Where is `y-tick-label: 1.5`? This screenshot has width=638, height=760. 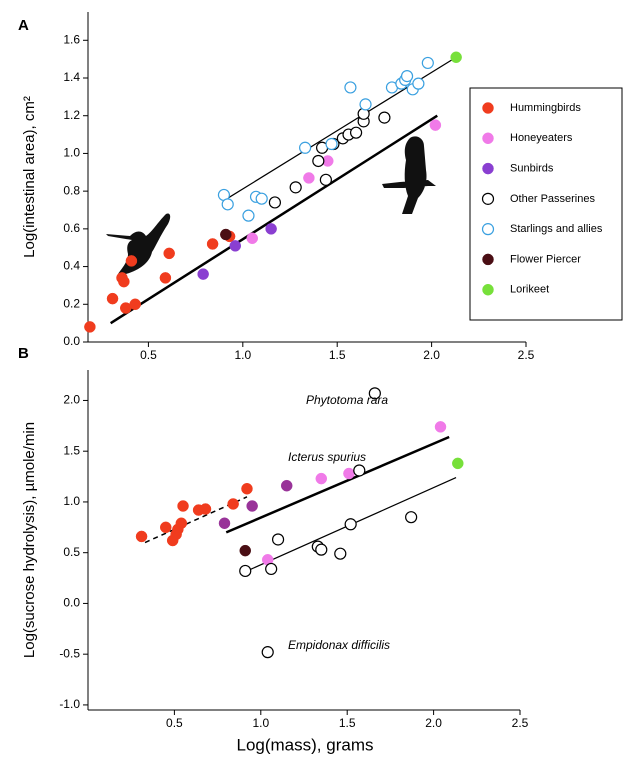 y-tick-label: 1.5 is located at coordinates (71, 450).